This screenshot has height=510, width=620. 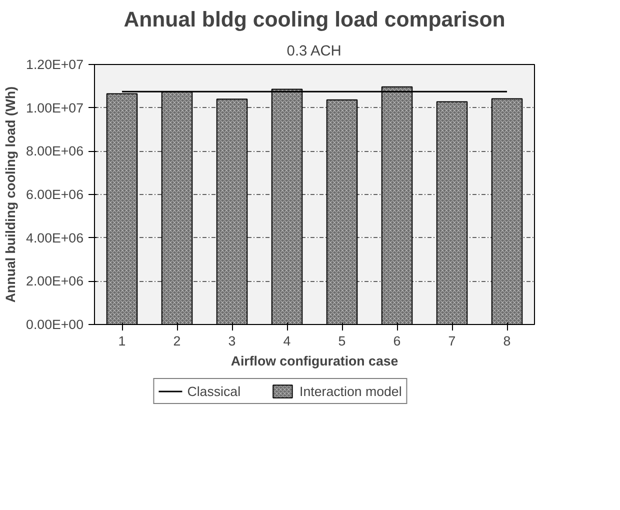 I want to click on x-tick-label: 2, so click(x=177, y=341).